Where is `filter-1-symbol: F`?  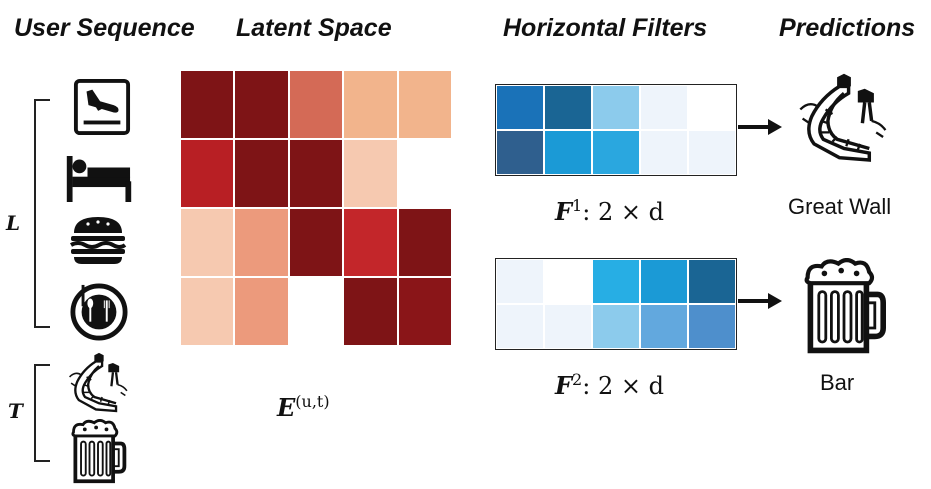 filter-1-symbol: F is located at coordinates (564, 211).